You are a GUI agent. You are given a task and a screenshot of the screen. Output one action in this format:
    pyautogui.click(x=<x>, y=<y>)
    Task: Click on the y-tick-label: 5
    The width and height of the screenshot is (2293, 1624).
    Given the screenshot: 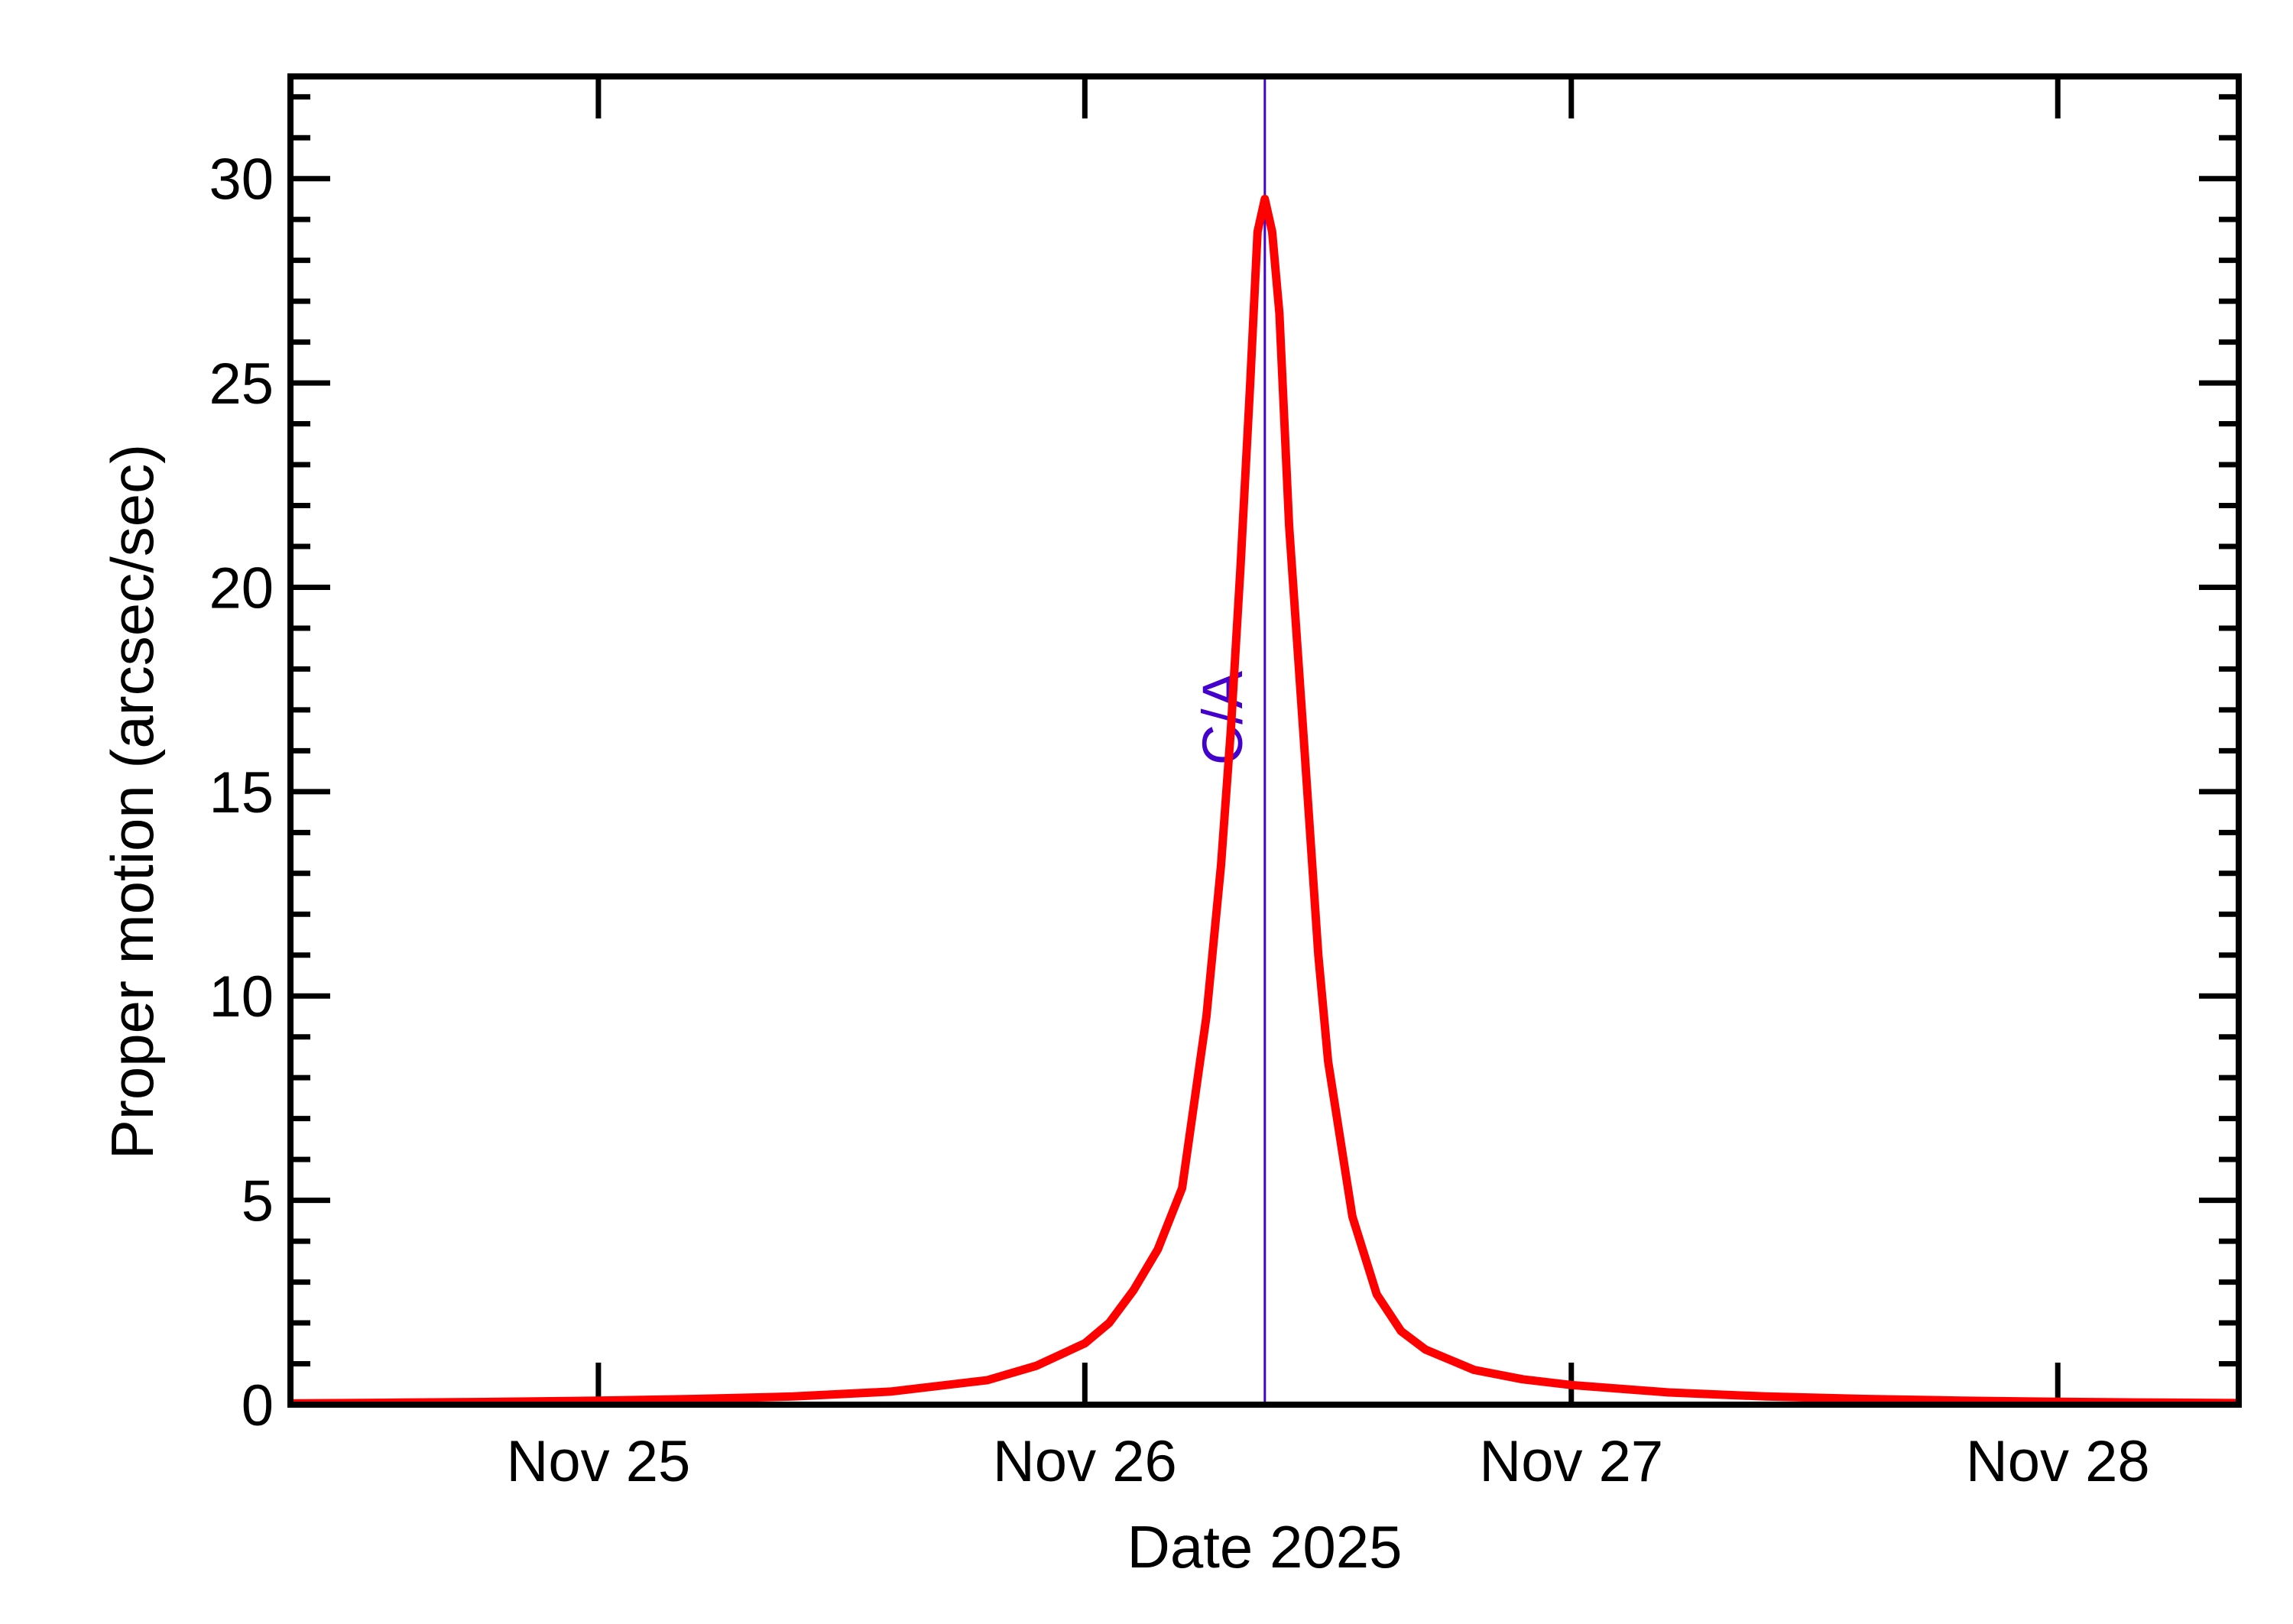 What is the action you would take?
    pyautogui.click(x=258, y=1201)
    